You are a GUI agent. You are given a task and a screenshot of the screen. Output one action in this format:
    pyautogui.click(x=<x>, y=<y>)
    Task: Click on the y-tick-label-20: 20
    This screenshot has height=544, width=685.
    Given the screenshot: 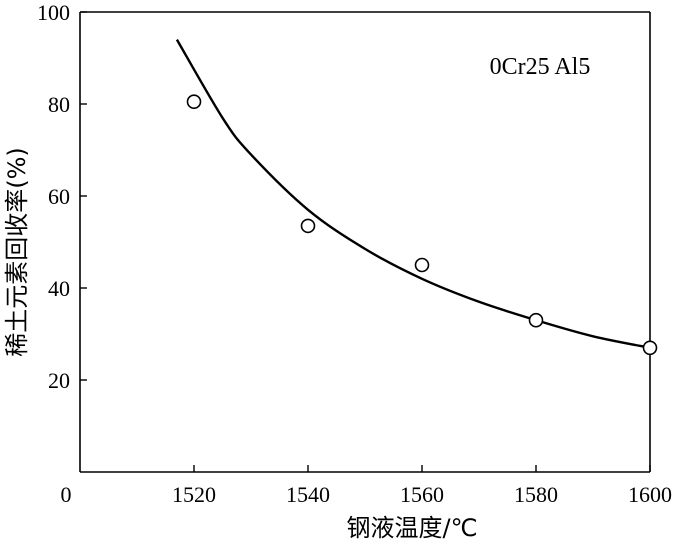 What is the action you would take?
    pyautogui.click(x=59, y=380)
    